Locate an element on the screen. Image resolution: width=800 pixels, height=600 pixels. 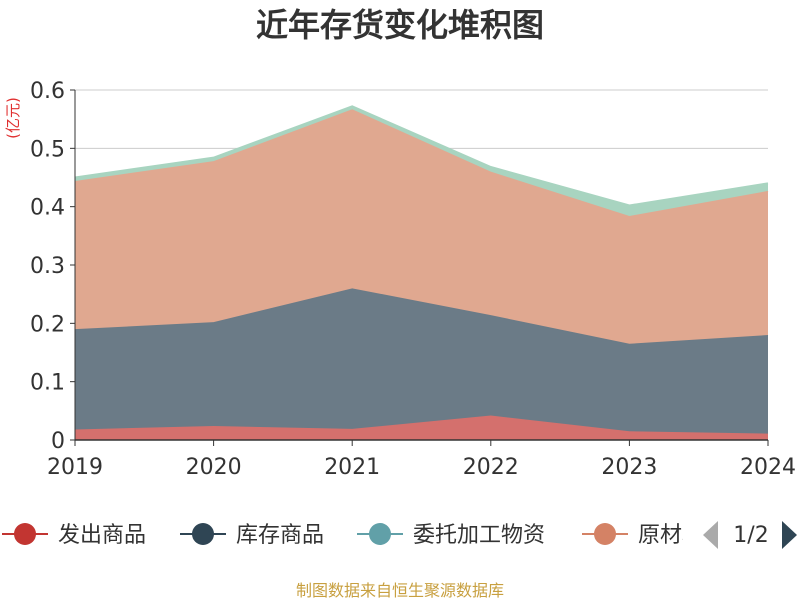
legend-item: 库存商品 is located at coordinates (252, 535).